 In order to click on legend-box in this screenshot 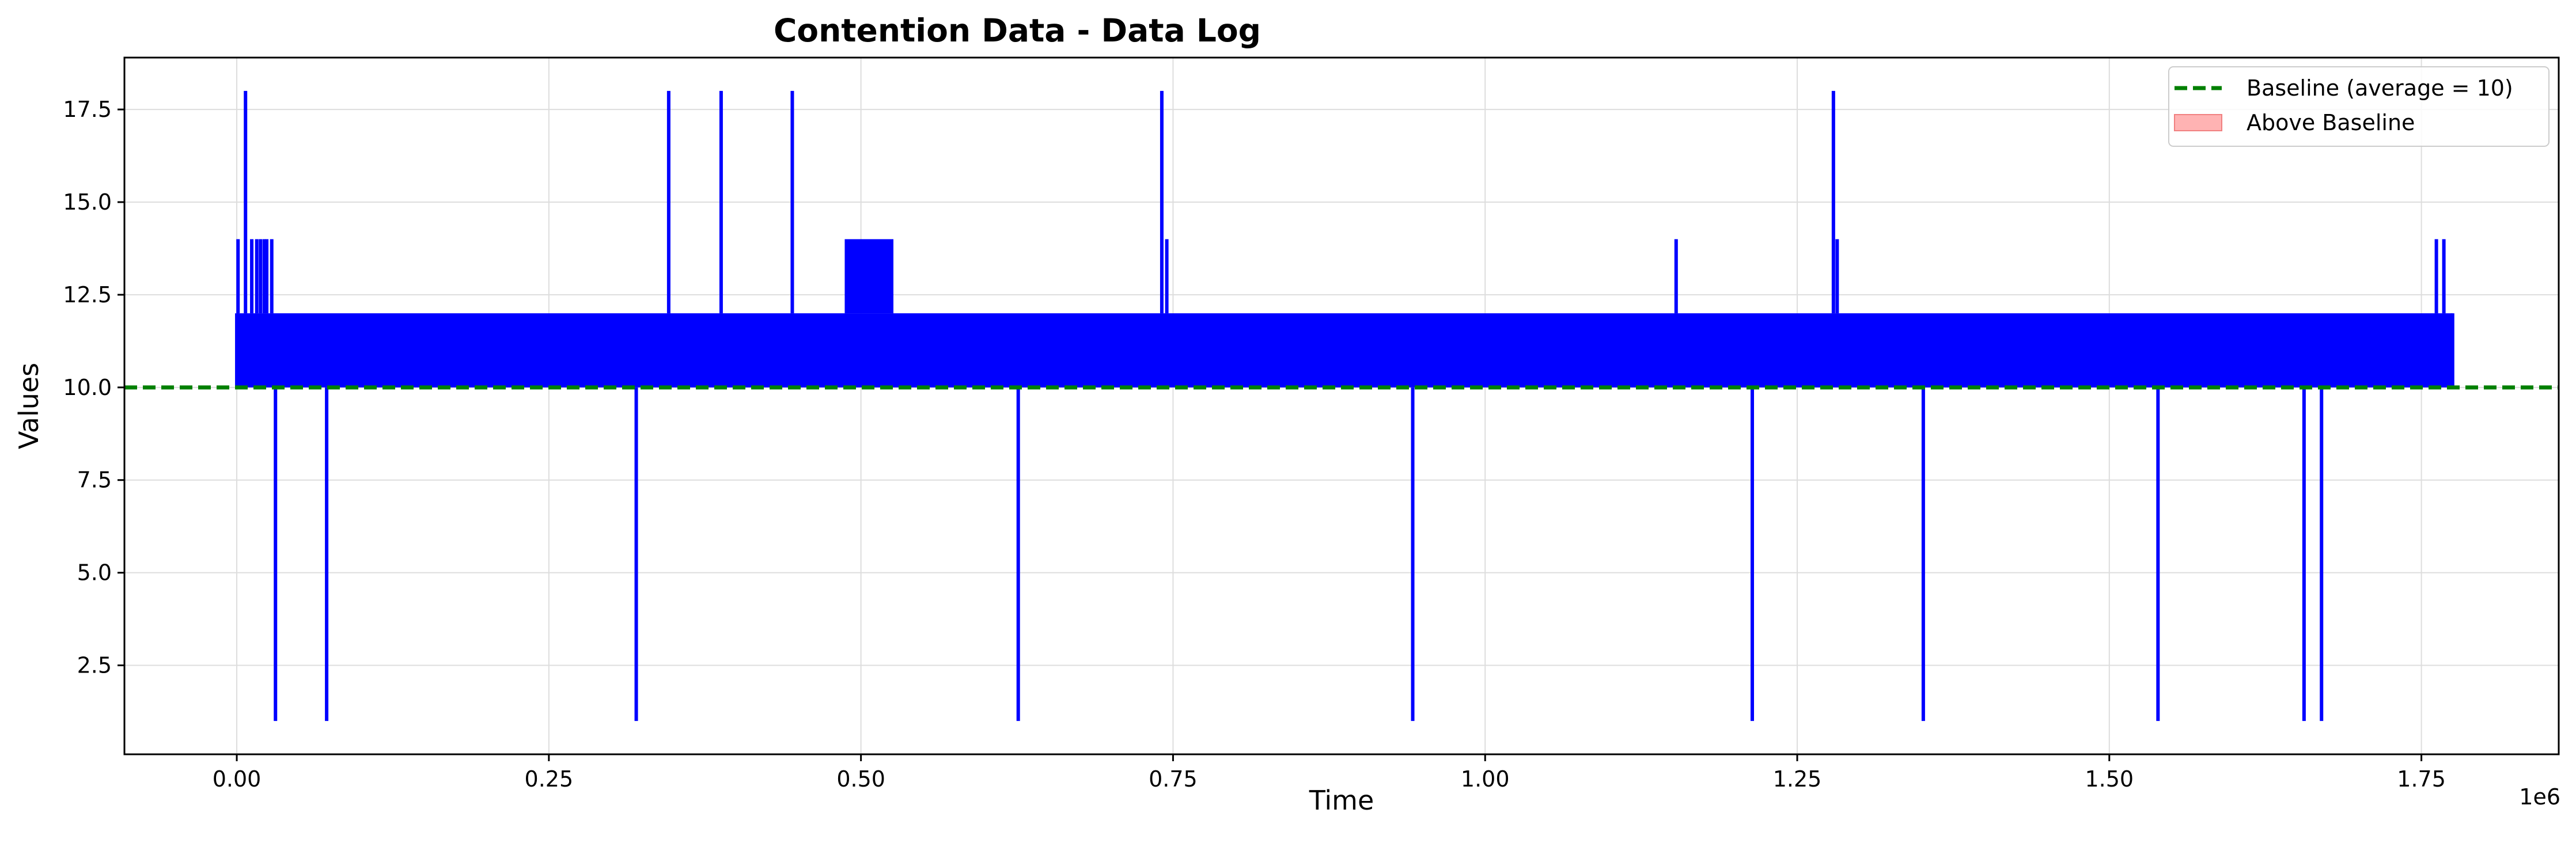, I will do `click(2359, 107)`.